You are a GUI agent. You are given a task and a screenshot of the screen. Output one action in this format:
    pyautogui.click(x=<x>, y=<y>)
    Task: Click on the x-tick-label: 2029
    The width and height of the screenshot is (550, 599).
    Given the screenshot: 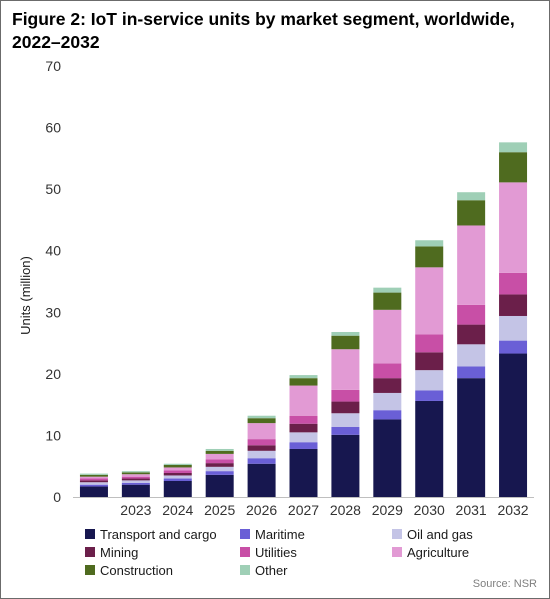 What is the action you would take?
    pyautogui.click(x=387, y=510)
    